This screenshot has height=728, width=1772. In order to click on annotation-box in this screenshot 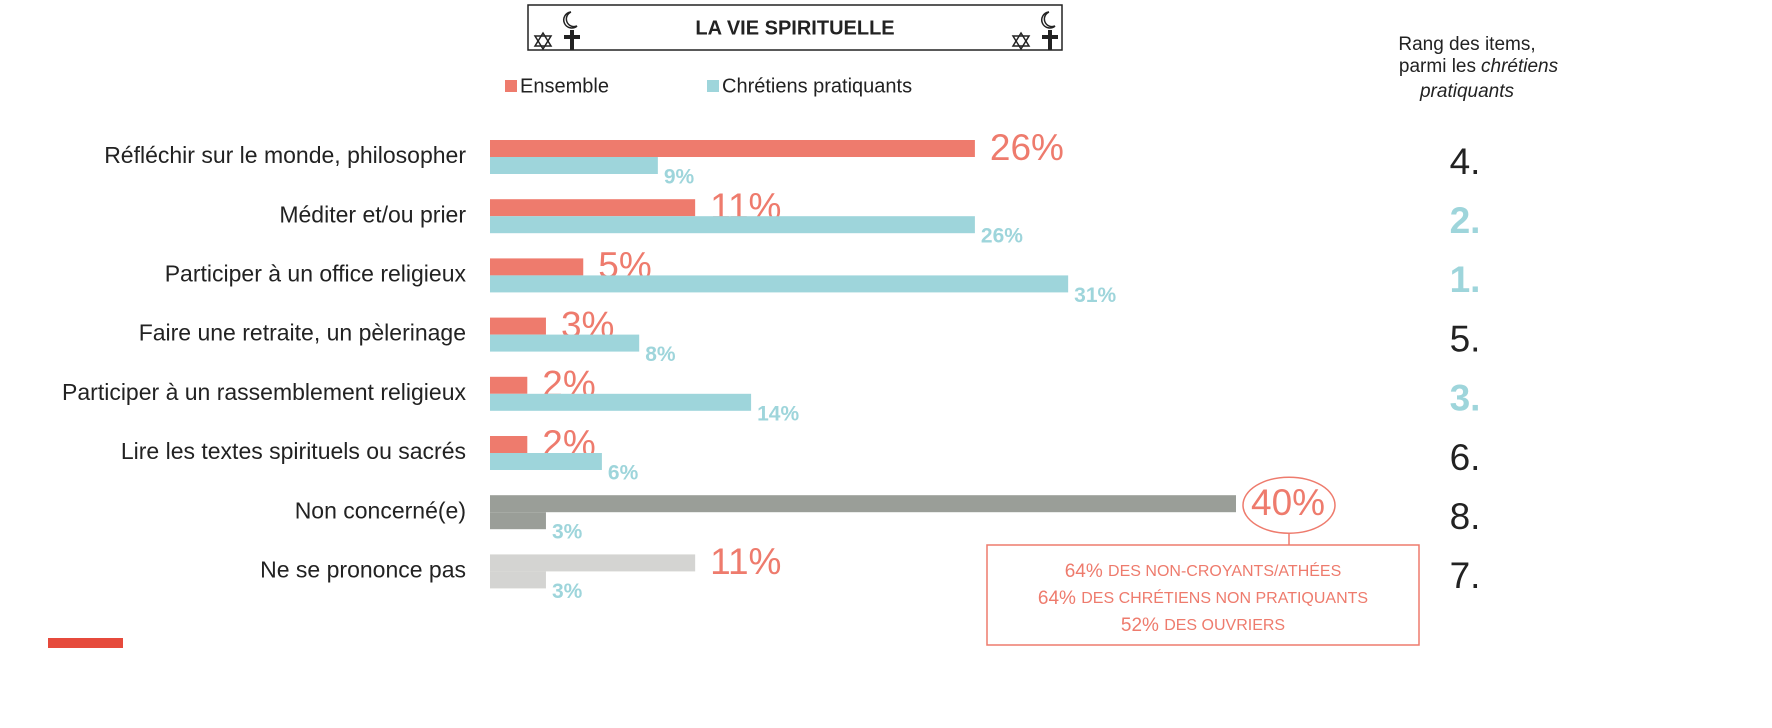, I will do `click(1203, 595)`.